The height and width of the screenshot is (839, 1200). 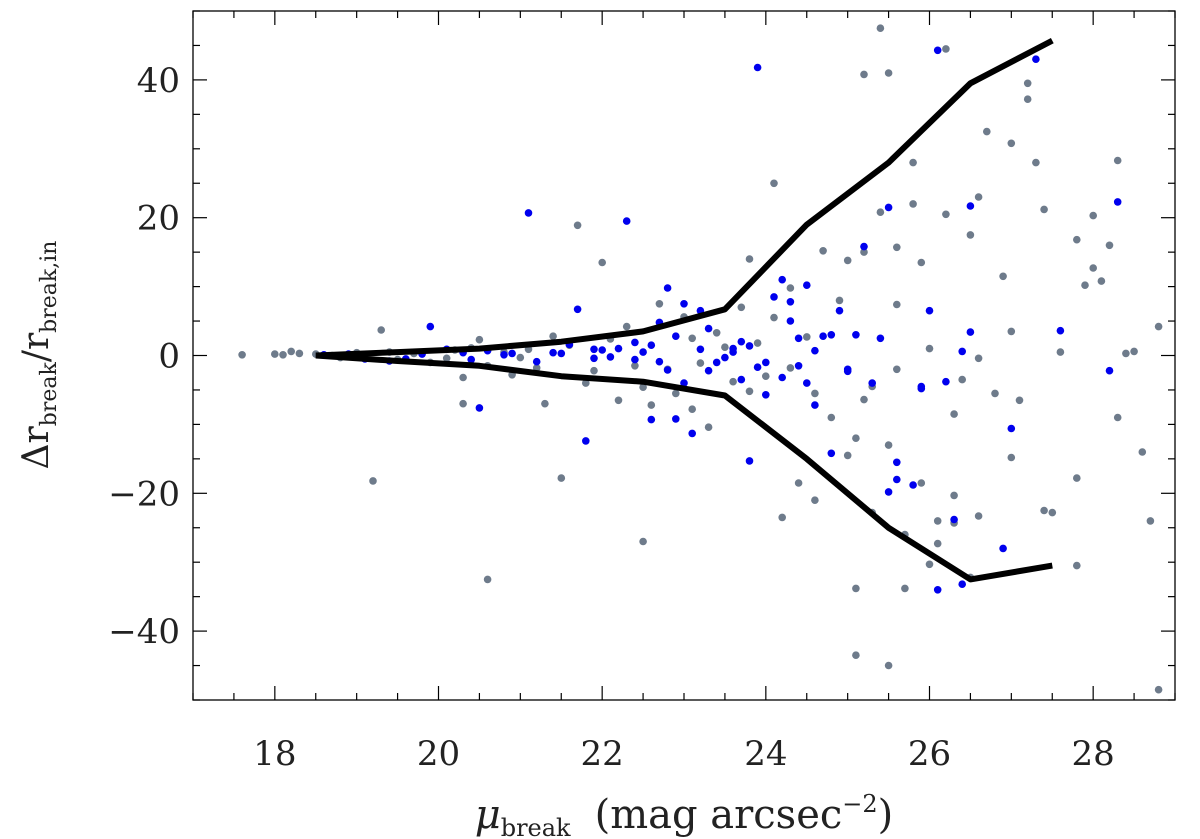 I want to click on y-axis-label-delta: Δr, so click(x=36, y=447).